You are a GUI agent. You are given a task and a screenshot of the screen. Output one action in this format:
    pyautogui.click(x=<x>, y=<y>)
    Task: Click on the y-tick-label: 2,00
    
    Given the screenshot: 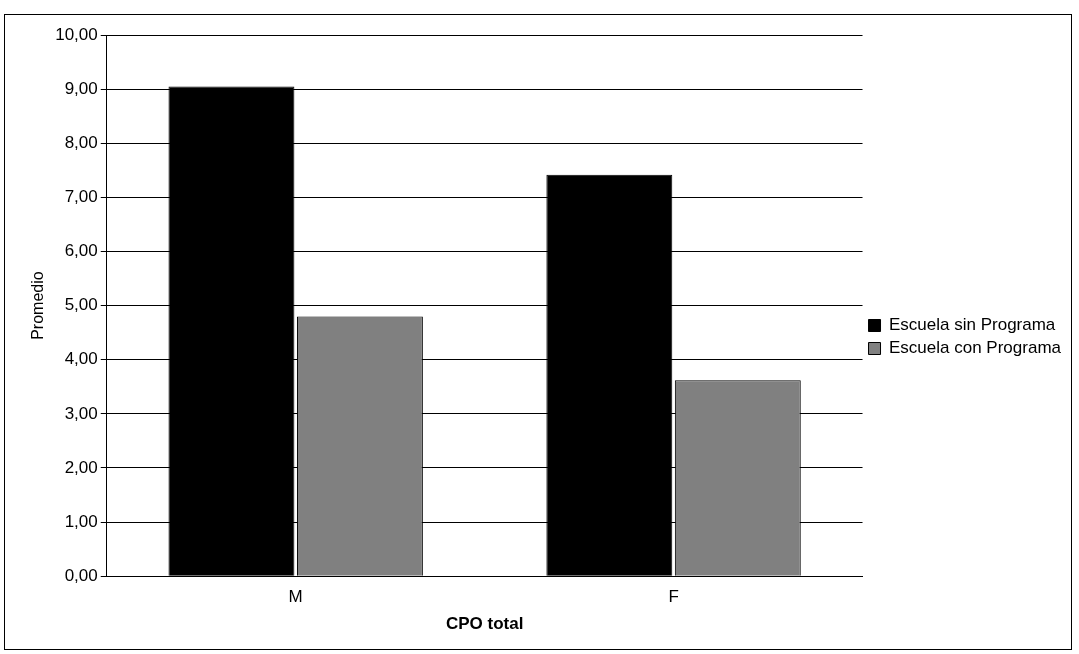 What is the action you would take?
    pyautogui.click(x=81, y=467)
    